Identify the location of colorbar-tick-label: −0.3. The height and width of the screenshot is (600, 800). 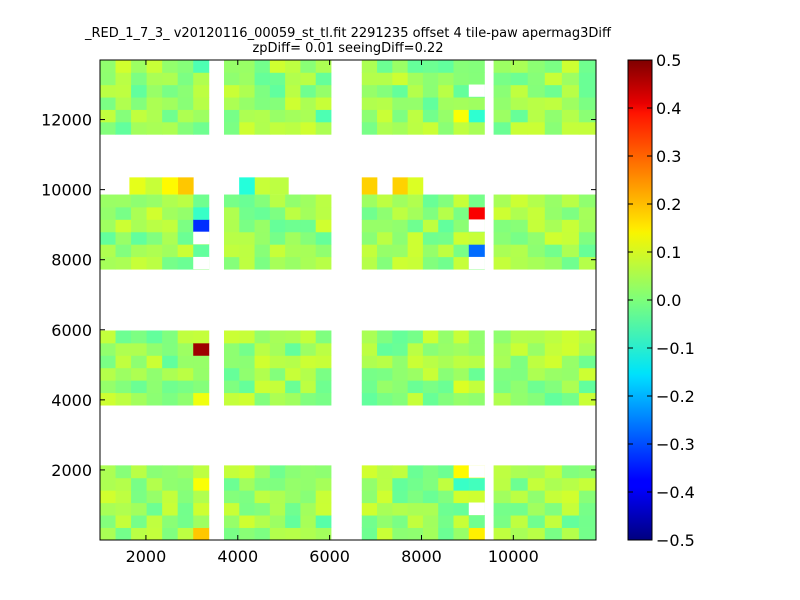
(675, 444).